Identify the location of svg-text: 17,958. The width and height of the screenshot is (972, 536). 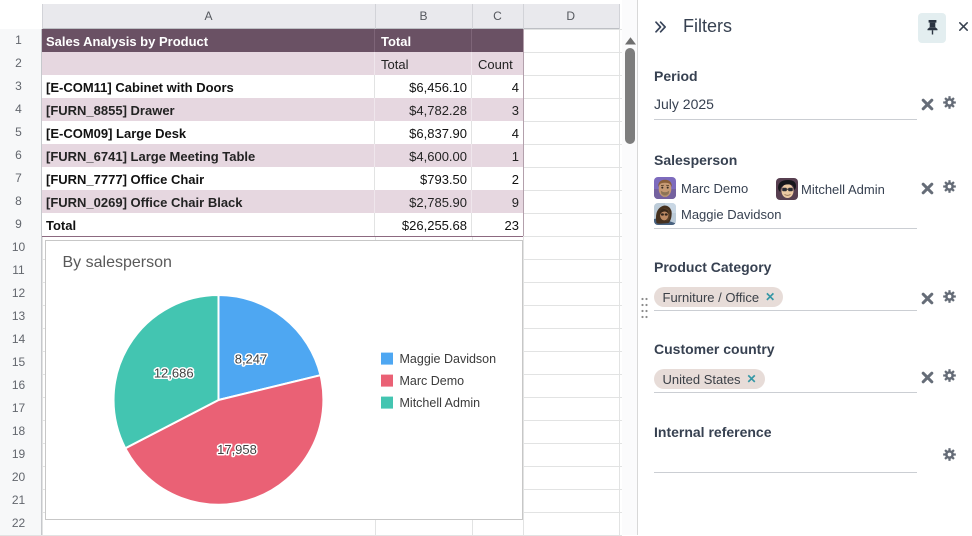
(237, 449).